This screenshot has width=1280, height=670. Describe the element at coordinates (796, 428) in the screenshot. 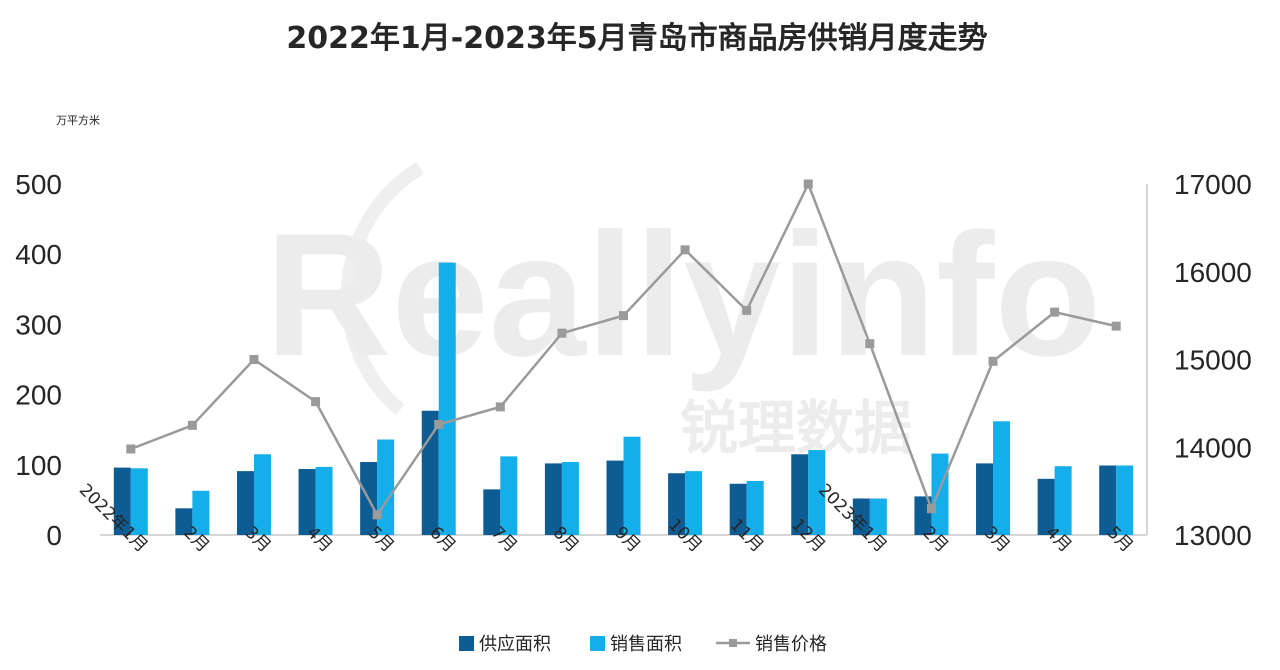

I see `watermark-cn: 锐理数据` at that location.